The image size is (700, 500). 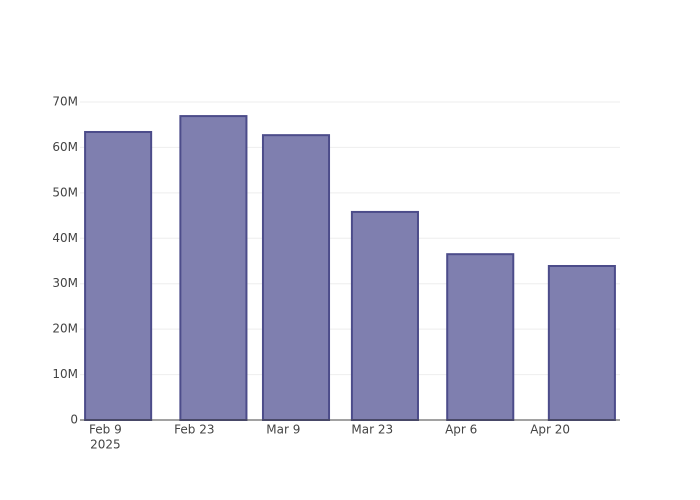 I want to click on x-tick-label: Apr 20, so click(x=550, y=430).